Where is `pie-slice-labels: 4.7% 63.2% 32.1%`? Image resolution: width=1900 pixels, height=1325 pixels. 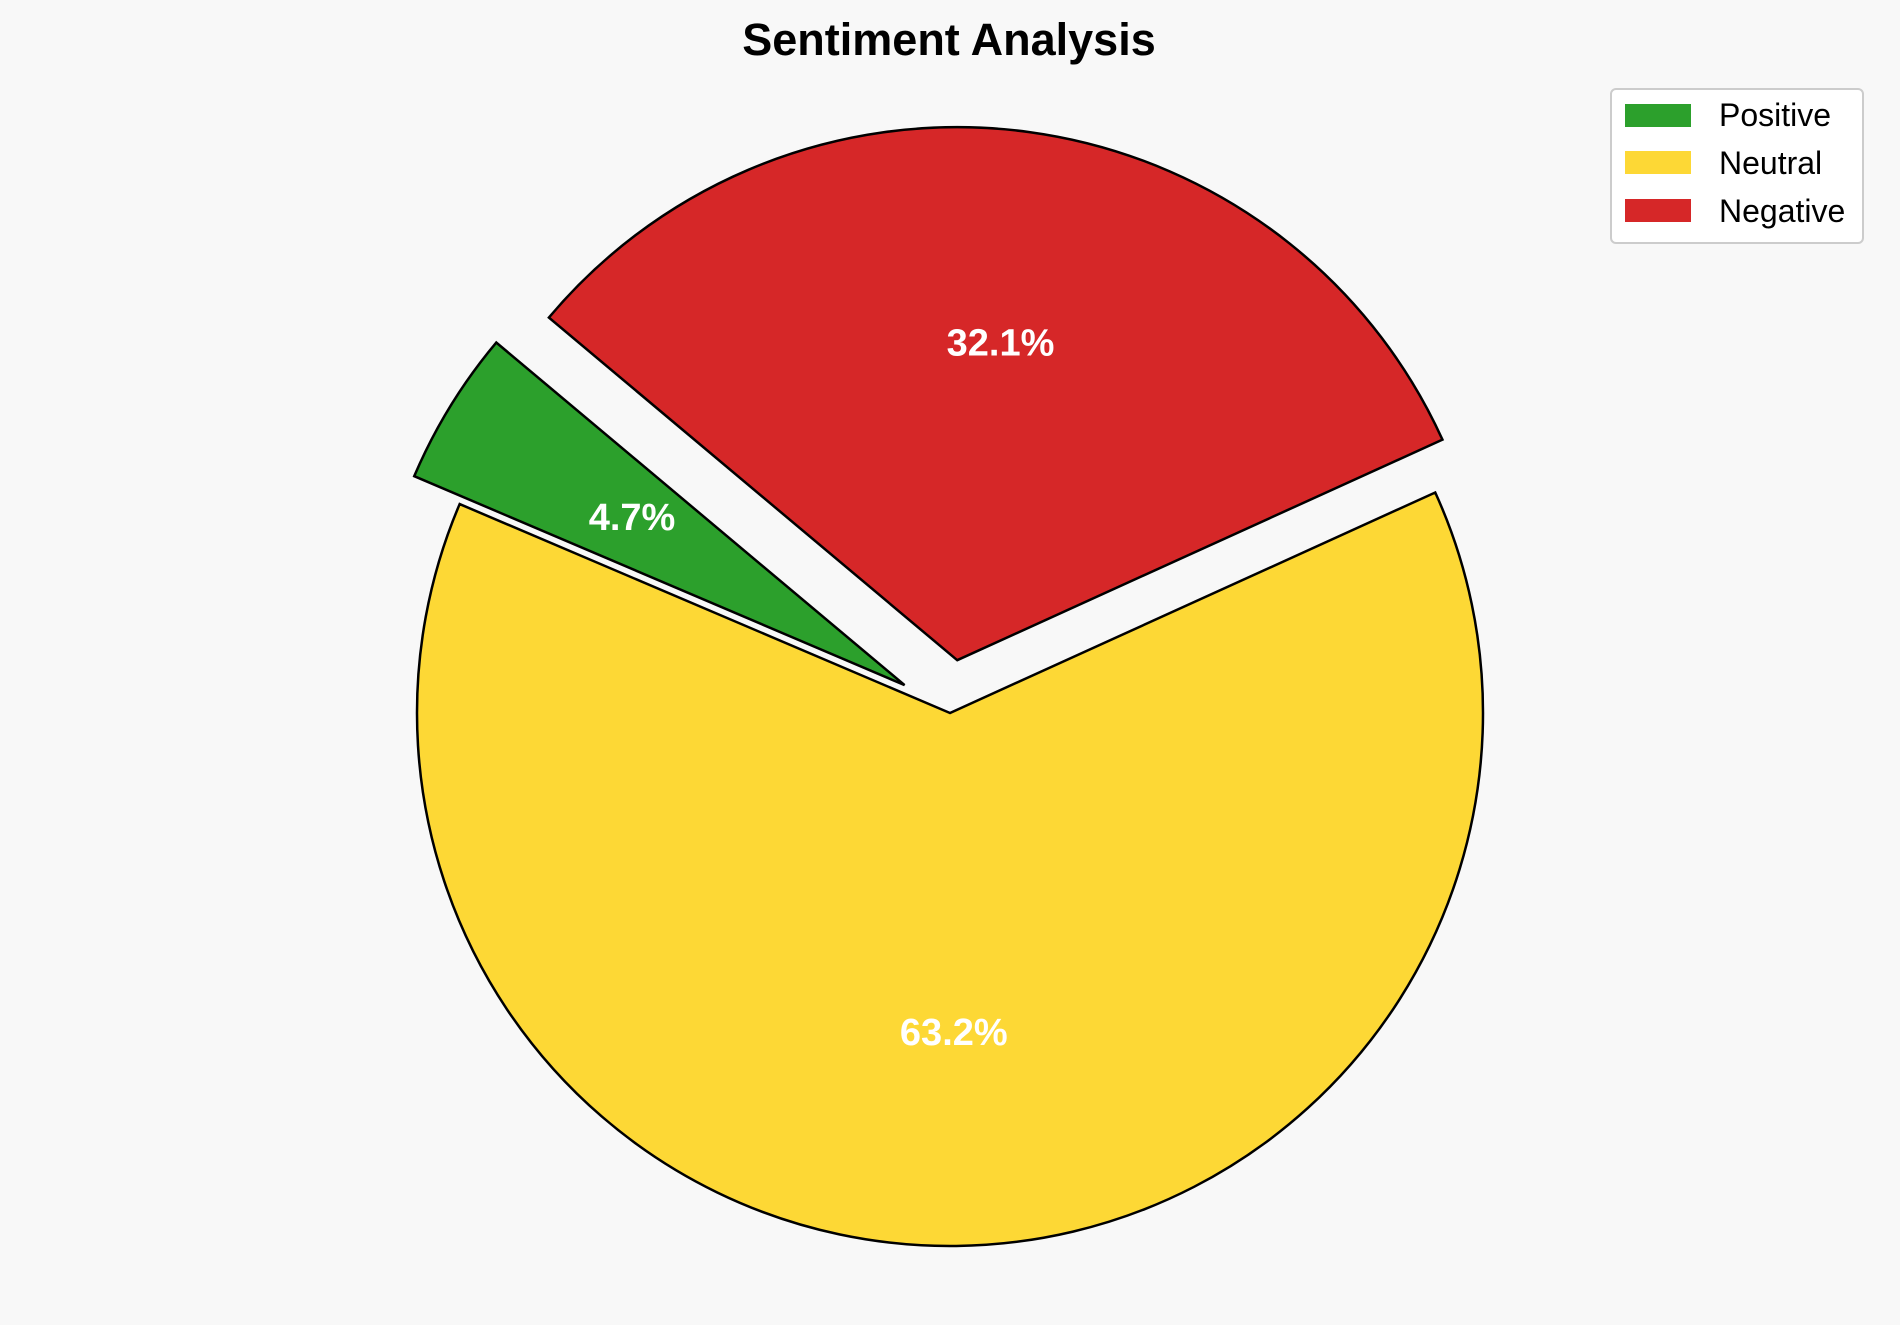
pie-slice-labels: 4.7% 63.2% 32.1% is located at coordinates (822, 687).